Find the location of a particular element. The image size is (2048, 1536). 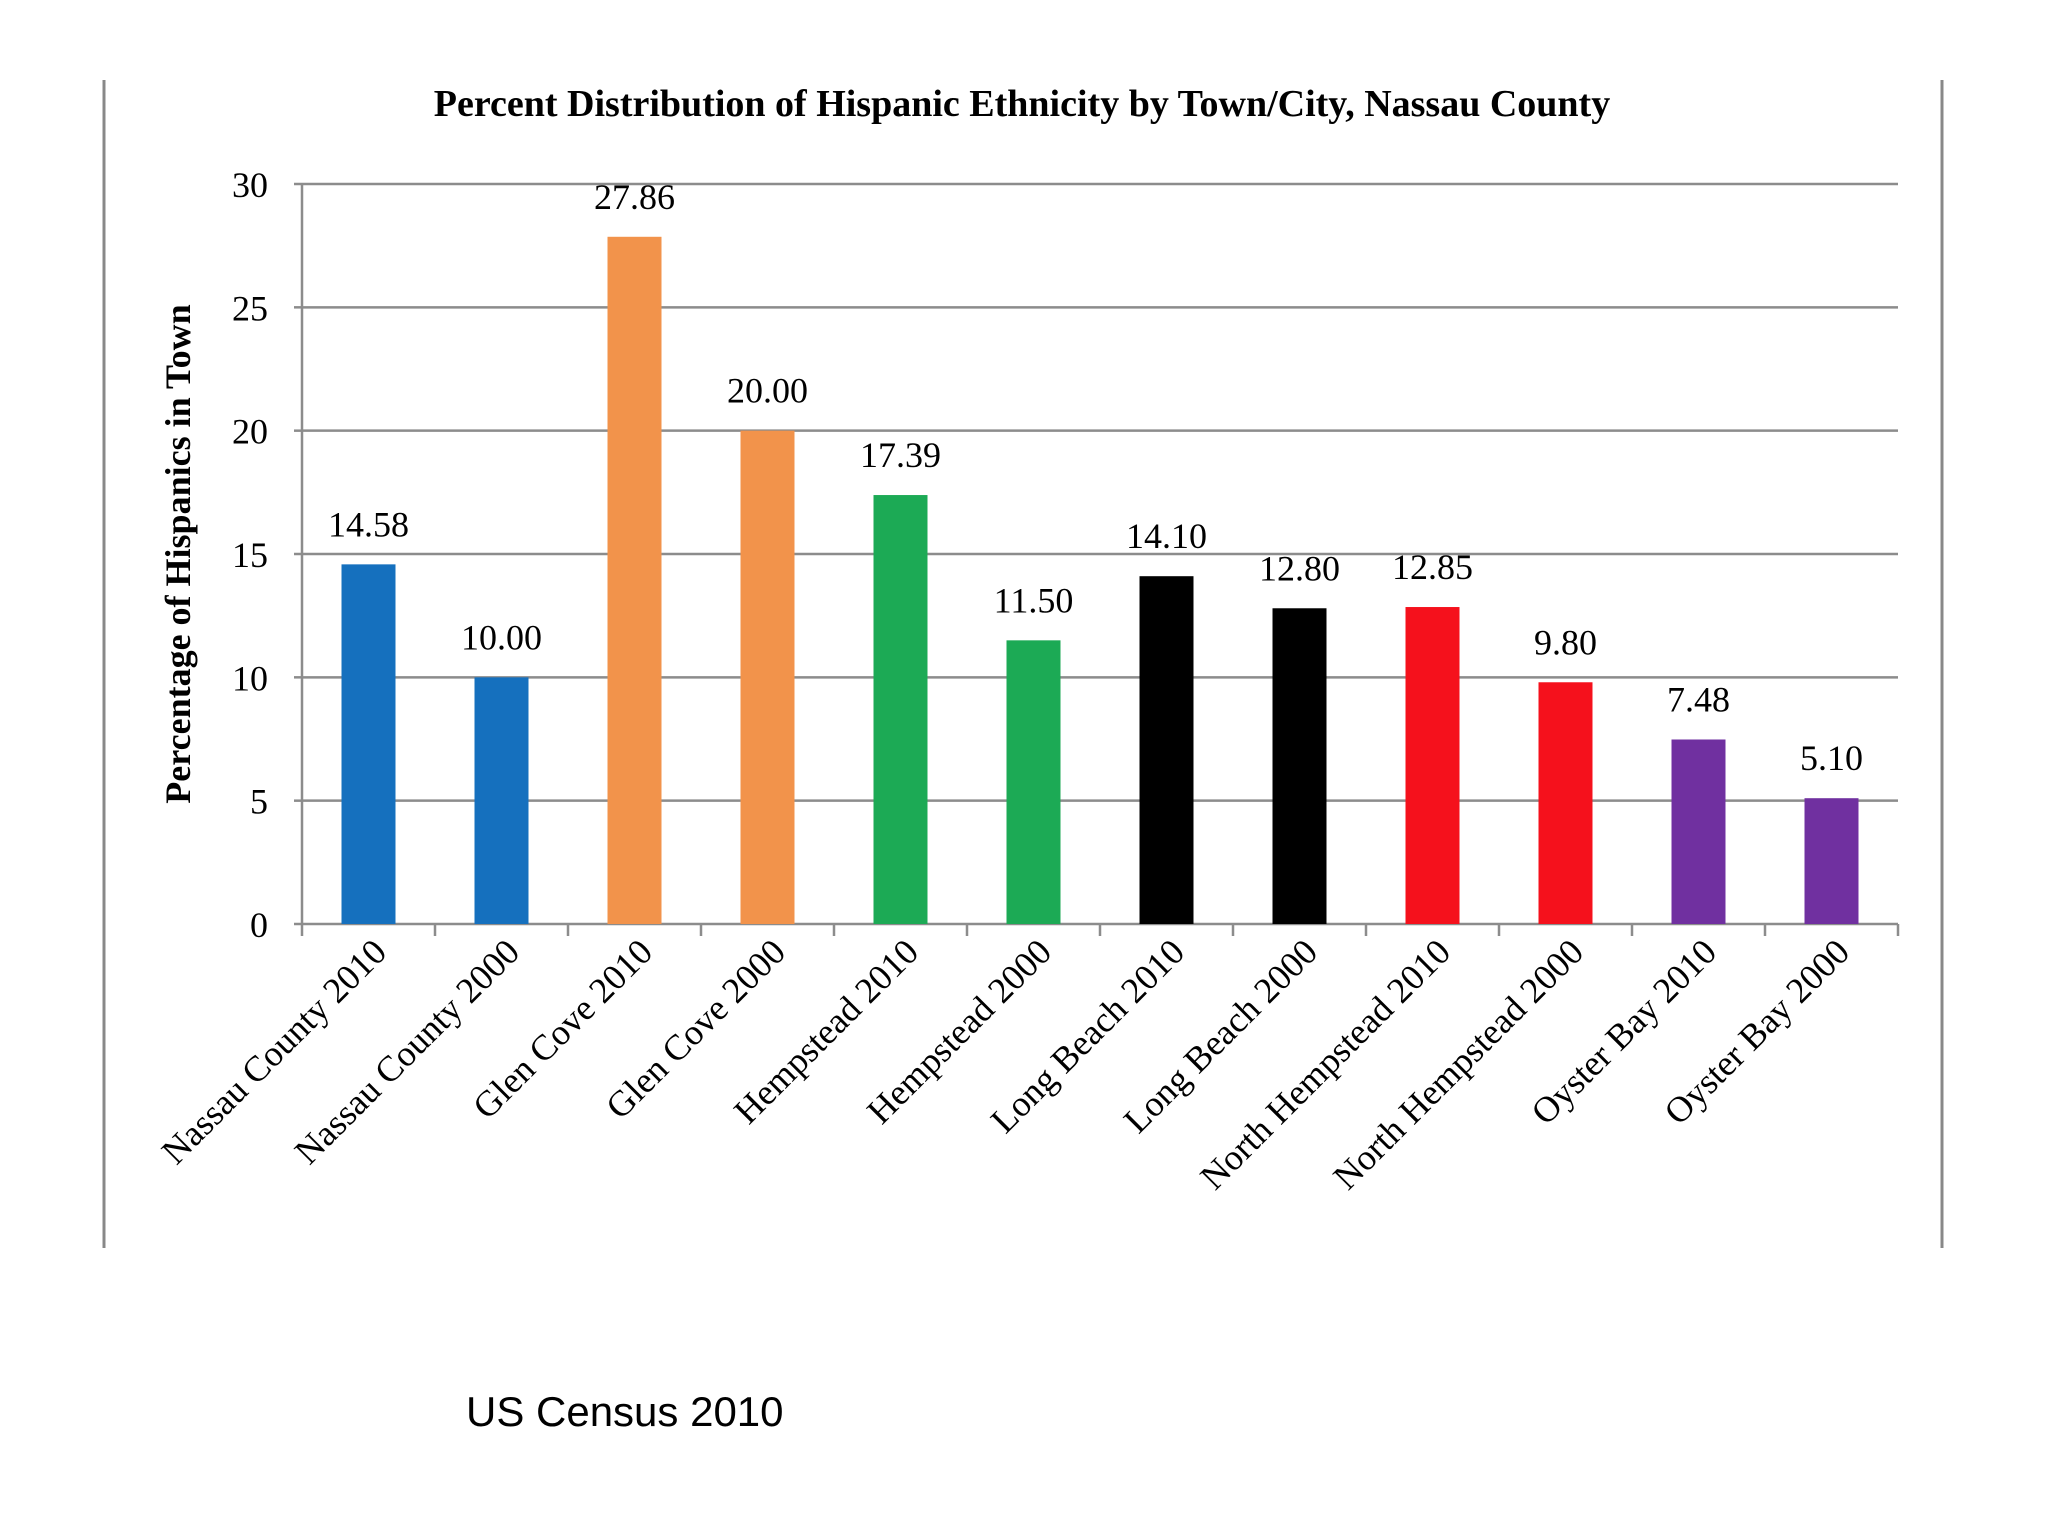

category-label: Nassau County 2010 is located at coordinates (274, 1051).